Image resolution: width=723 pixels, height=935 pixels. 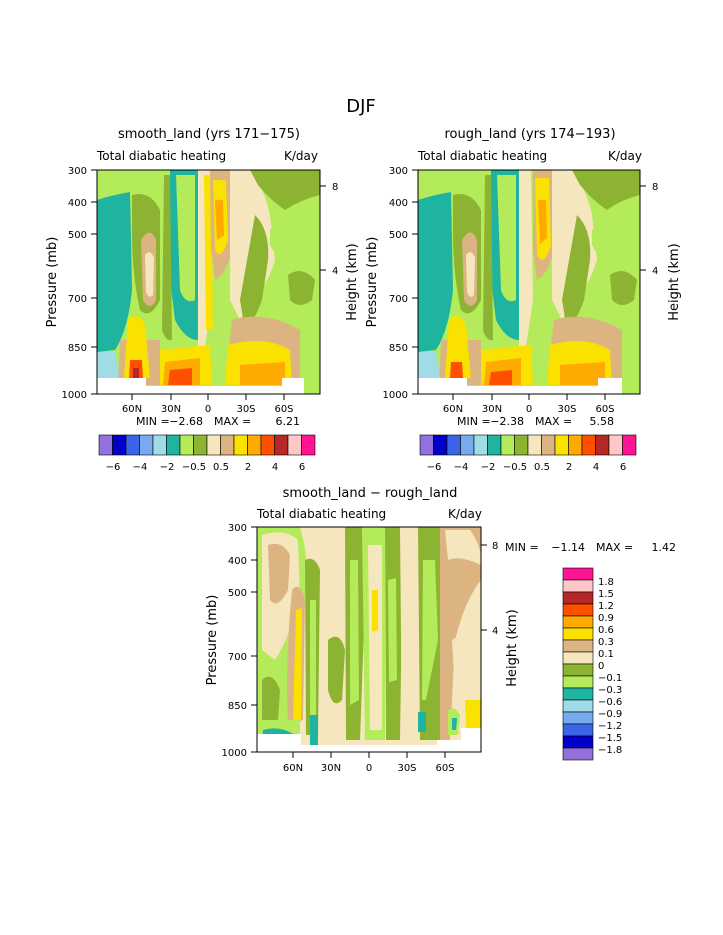 I want to click on y-ticks, so click(x=529, y=282).